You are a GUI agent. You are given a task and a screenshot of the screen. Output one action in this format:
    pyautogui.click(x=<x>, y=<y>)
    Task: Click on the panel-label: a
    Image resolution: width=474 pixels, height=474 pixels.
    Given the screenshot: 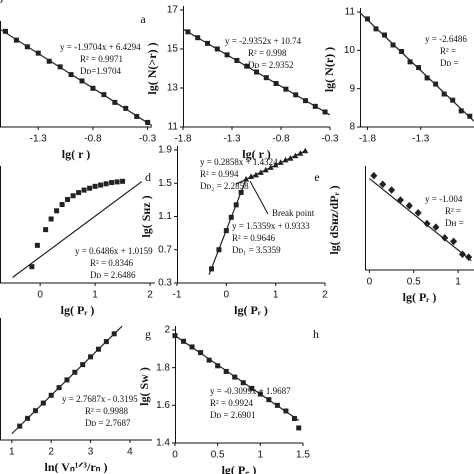 What is the action you would take?
    pyautogui.click(x=143, y=19)
    